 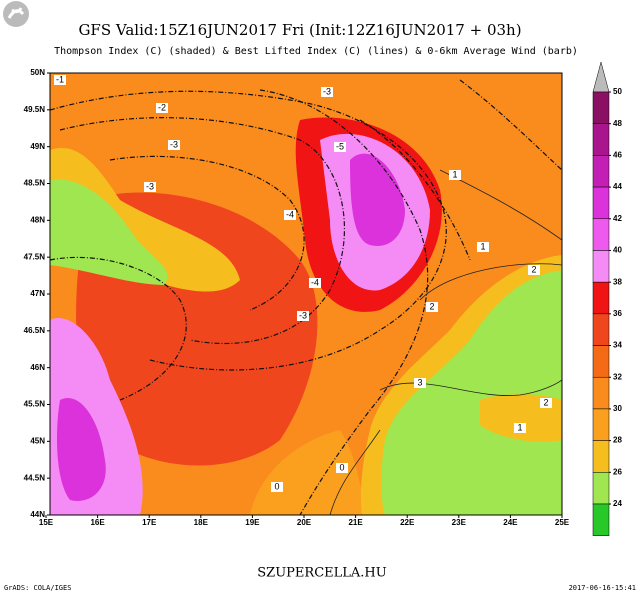 What do you see at coordinates (37, 146) in the screenshot?
I see `lat-label: 49N` at bounding box center [37, 146].